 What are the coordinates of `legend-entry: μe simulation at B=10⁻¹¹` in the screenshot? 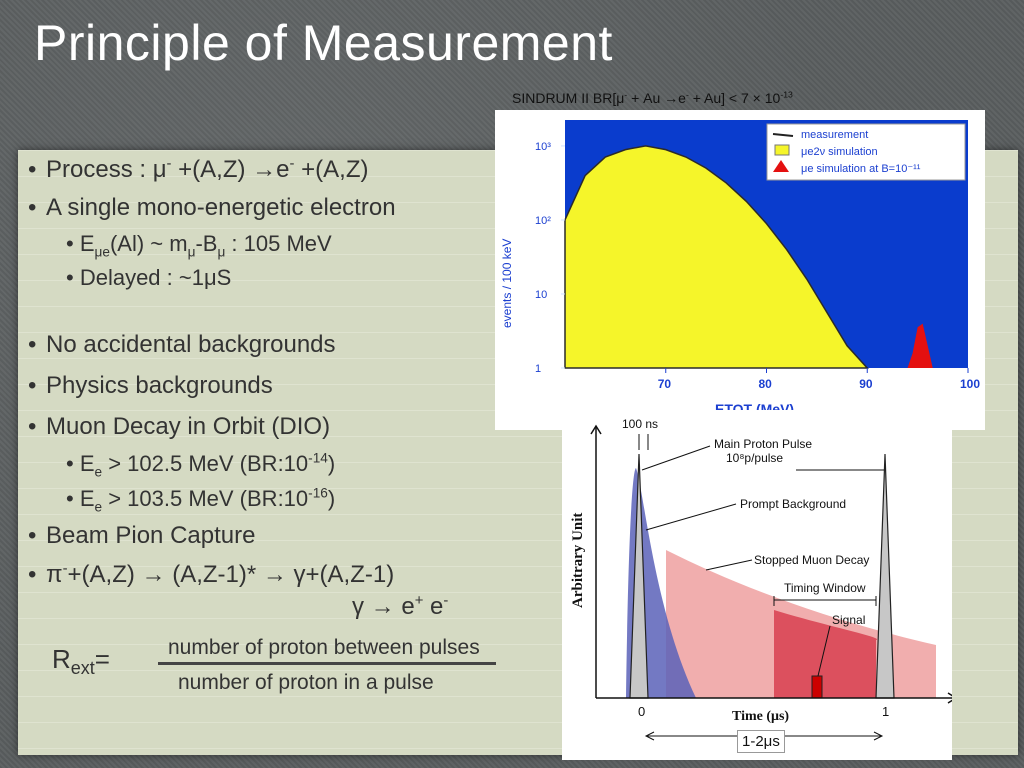 It's located at (861, 169).